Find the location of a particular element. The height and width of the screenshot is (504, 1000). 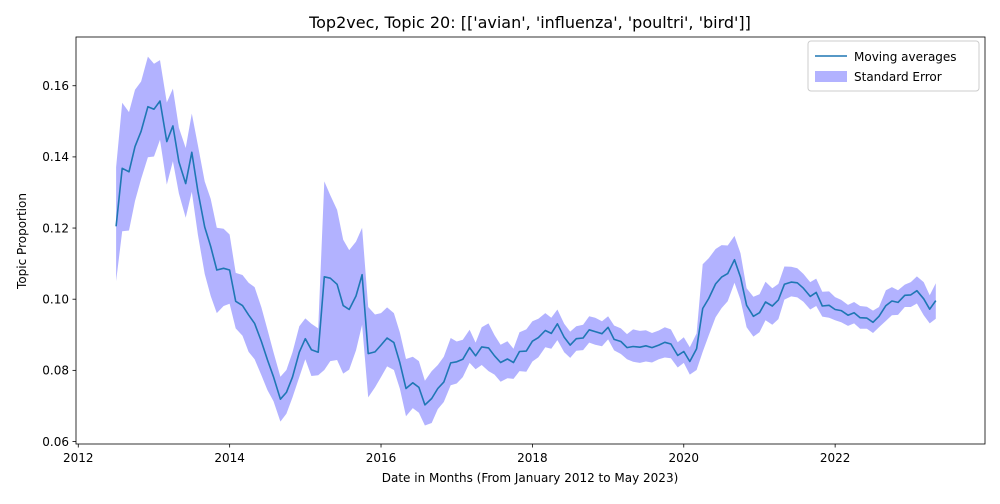

y-tick-label: 0.16 is located at coordinates (55, 86).